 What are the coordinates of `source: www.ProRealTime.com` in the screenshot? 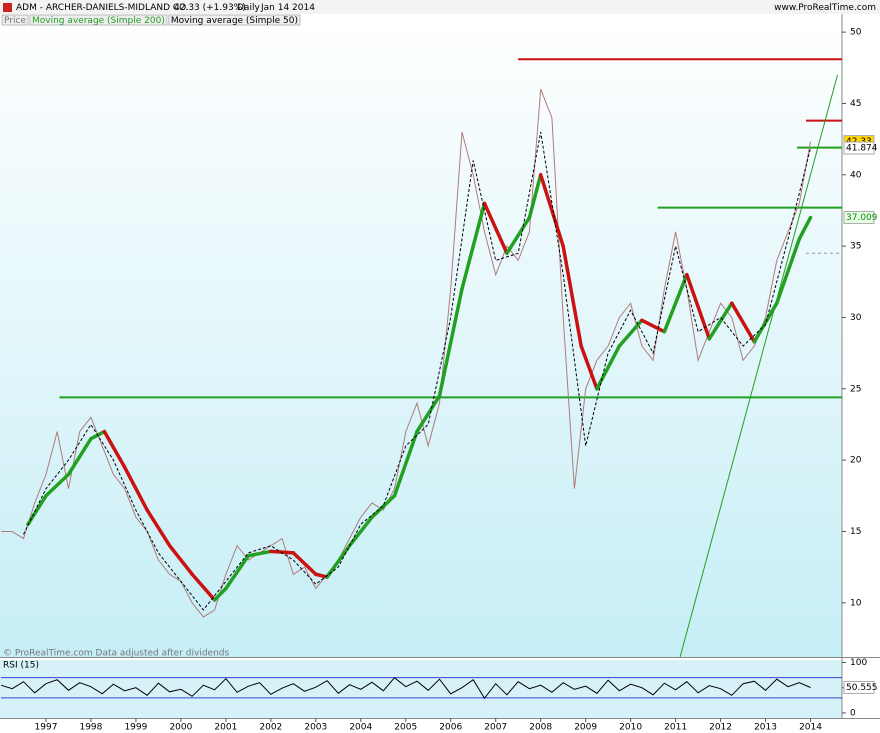 It's located at (825, 8).